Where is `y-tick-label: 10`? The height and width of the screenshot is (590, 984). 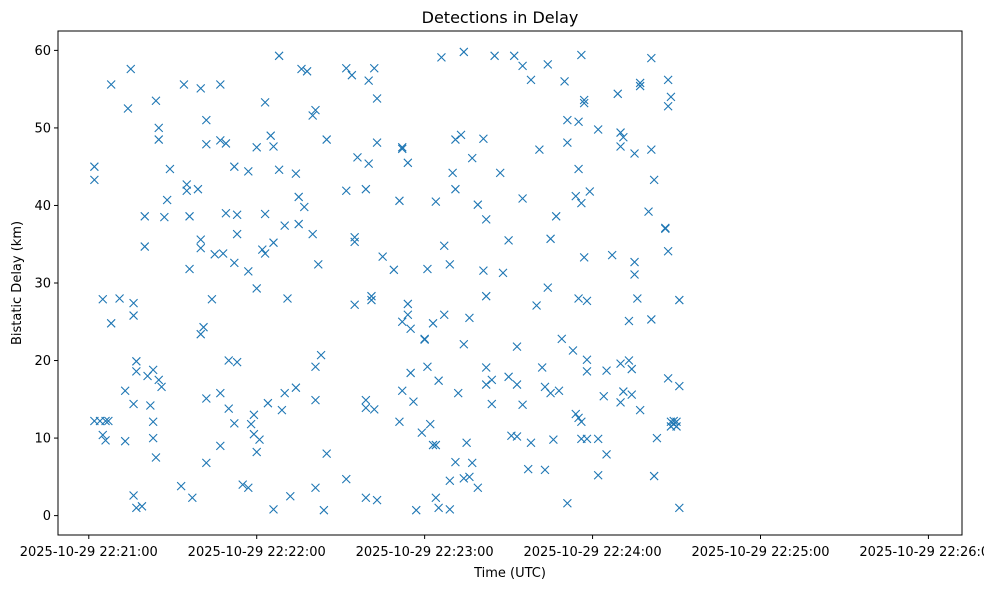
y-tick-label: 10 is located at coordinates (42, 439).